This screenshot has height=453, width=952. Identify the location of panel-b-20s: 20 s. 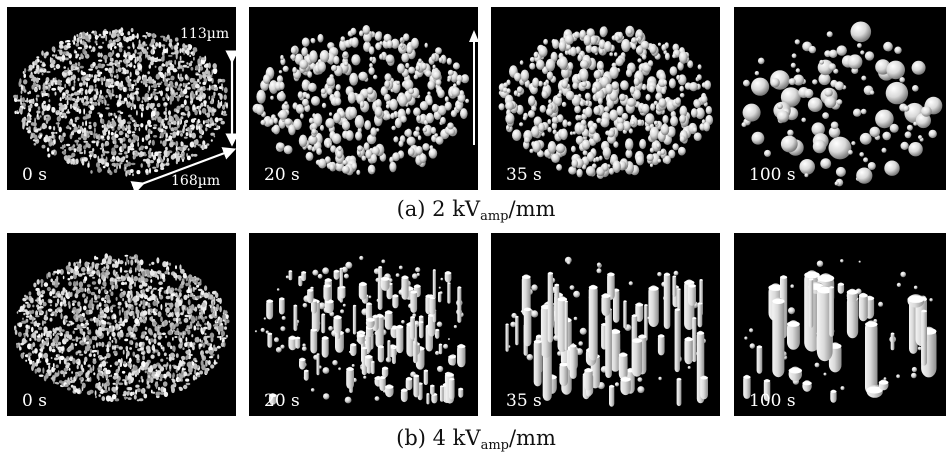
(363, 324).